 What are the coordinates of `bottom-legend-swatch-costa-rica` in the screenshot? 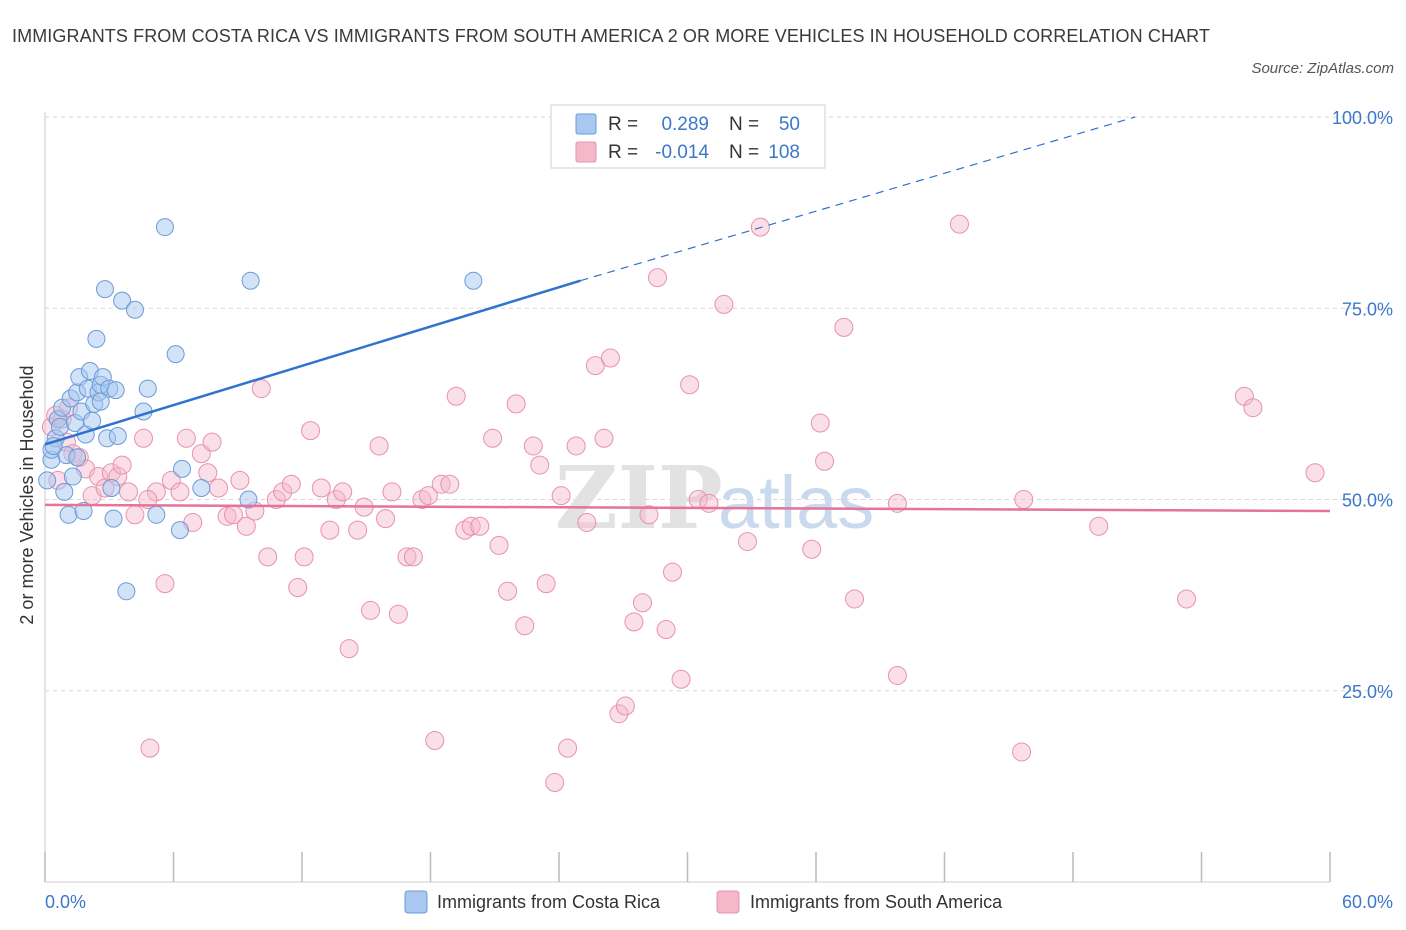 It's located at (416, 902).